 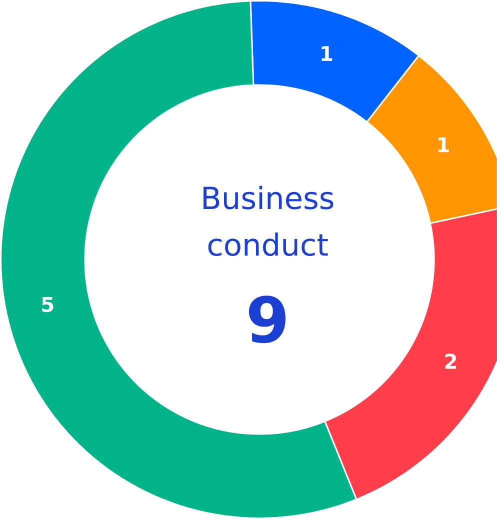 What do you see at coordinates (48, 304) in the screenshot?
I see `data-label: 5` at bounding box center [48, 304].